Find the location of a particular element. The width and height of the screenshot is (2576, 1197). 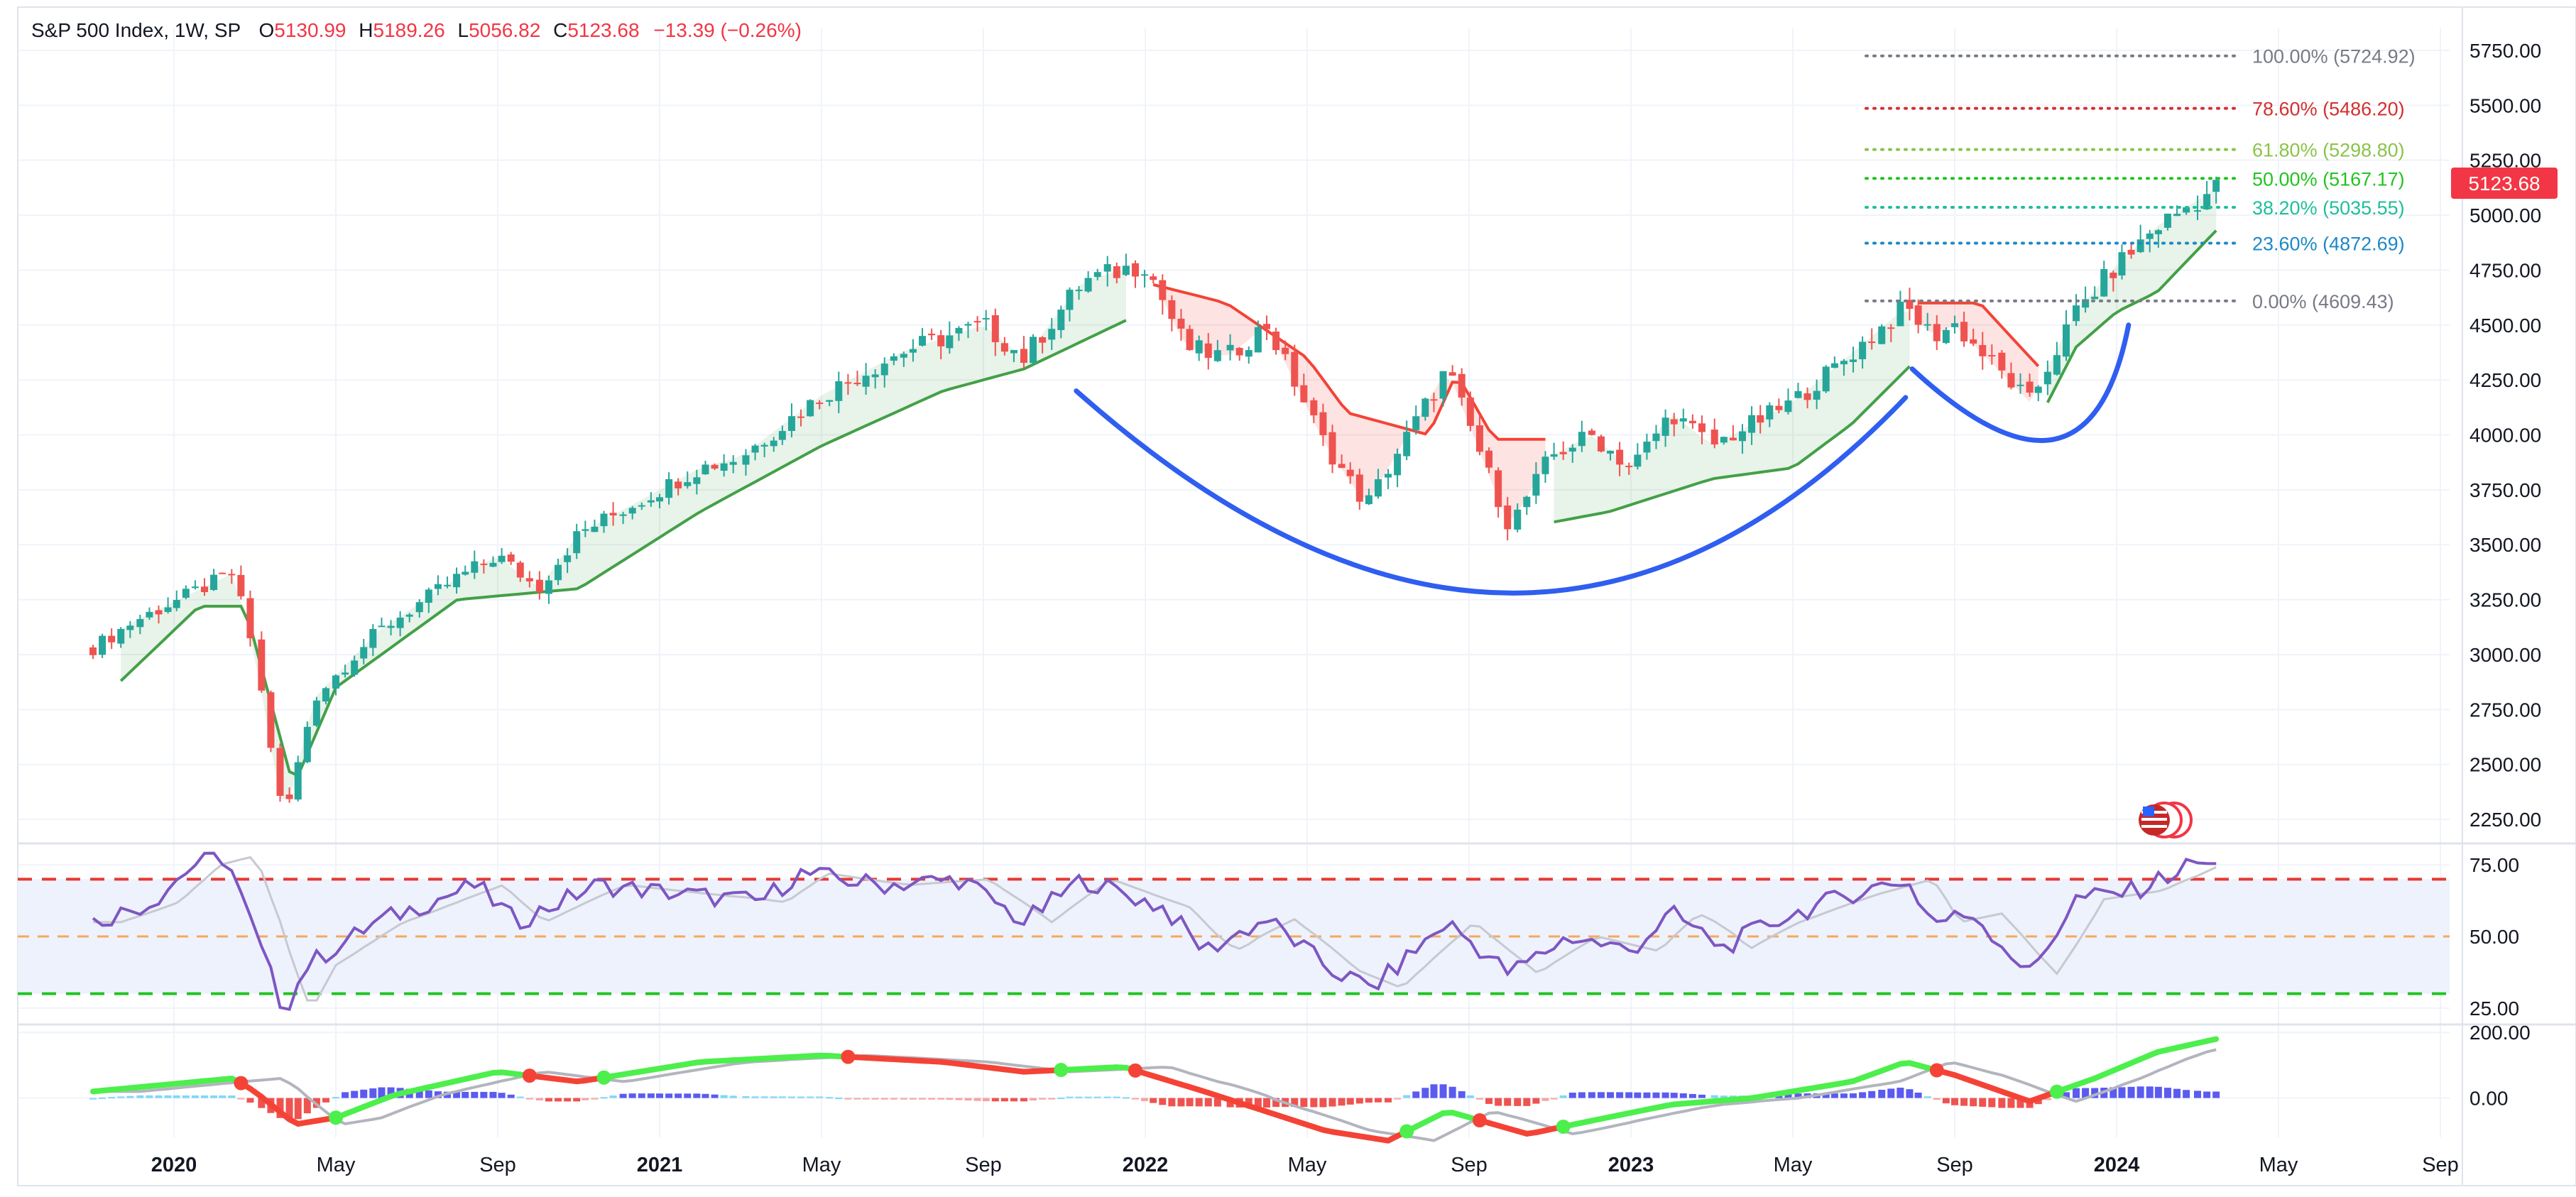

price-axis-label: 4250.00 is located at coordinates (2505, 380).